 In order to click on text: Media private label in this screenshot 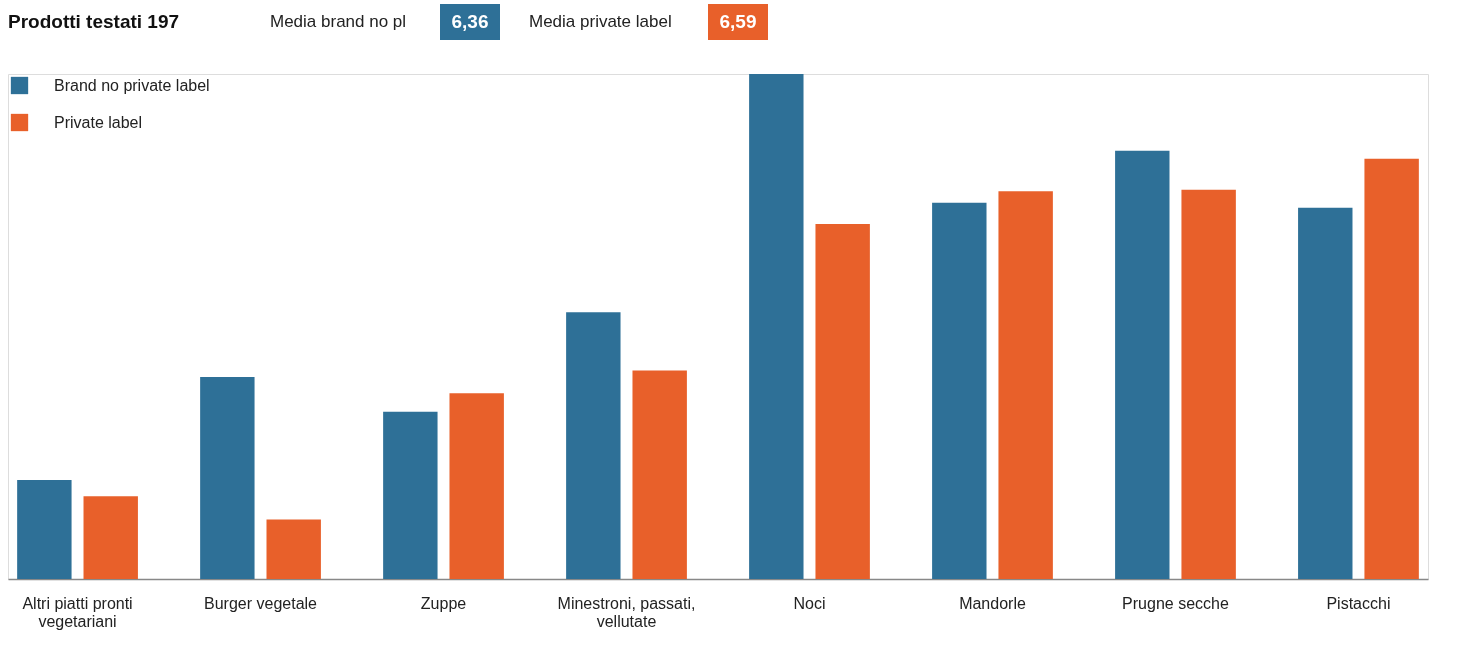, I will do `click(600, 21)`.